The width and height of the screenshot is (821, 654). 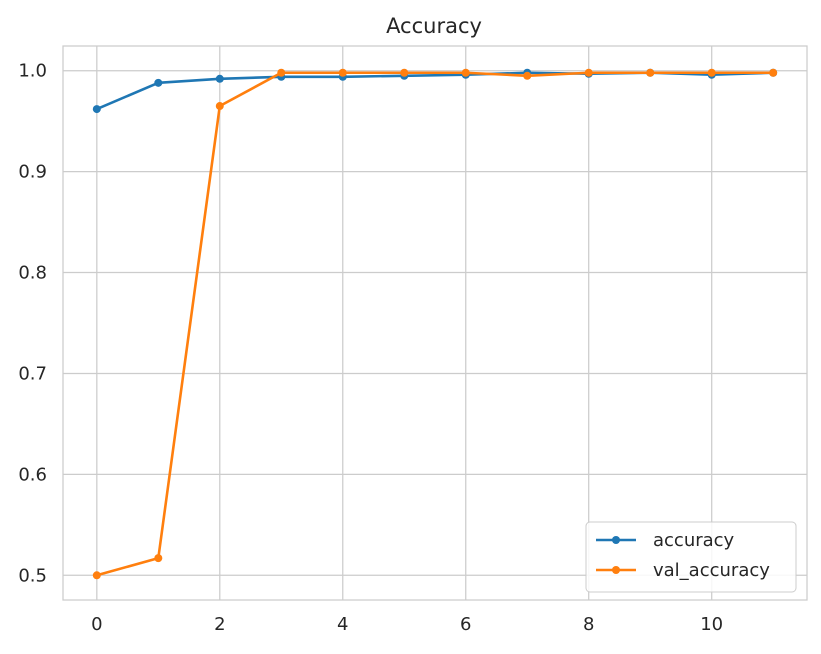 What do you see at coordinates (434, 26) in the screenshot?
I see `chart-title: Accuracy` at bounding box center [434, 26].